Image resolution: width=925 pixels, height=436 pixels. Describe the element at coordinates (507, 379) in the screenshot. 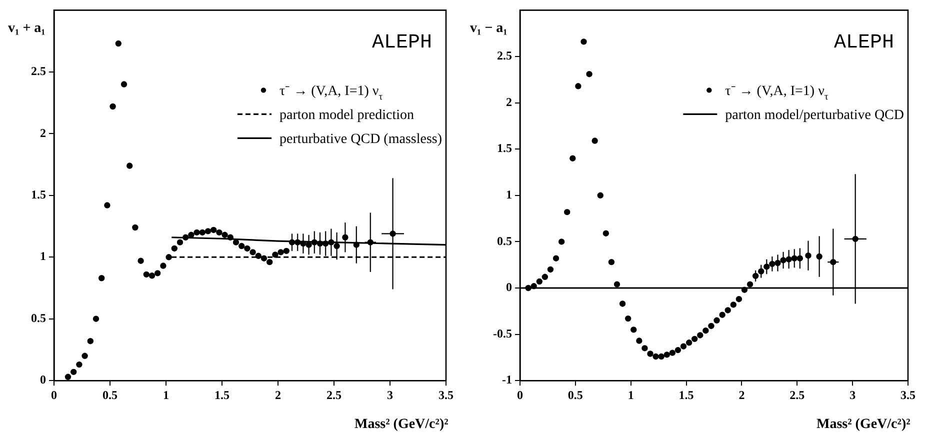

I see `y-tick-label: -1` at that location.